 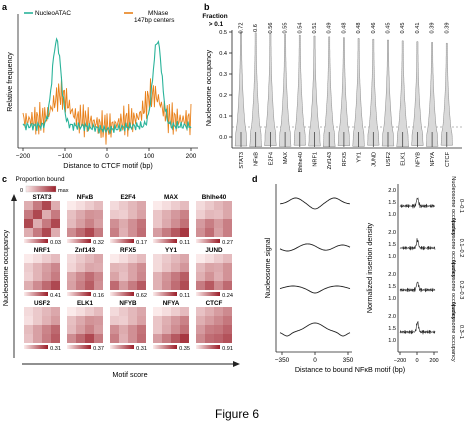 What do you see at coordinates (389, 159) in the screenshot?
I see `factor-label: USF2` at bounding box center [389, 159].